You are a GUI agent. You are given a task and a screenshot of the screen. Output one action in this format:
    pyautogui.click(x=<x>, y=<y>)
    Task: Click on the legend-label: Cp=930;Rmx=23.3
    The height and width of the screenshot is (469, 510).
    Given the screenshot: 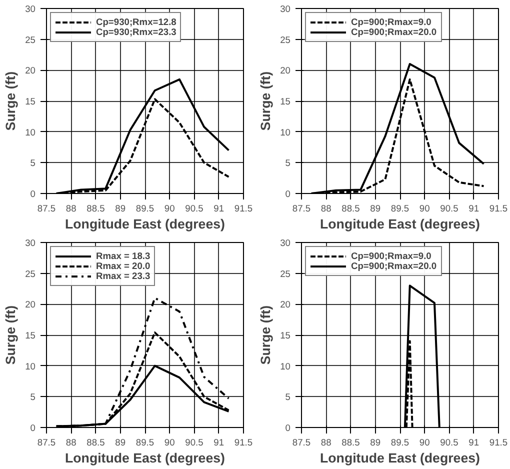 What is the action you would take?
    pyautogui.click(x=136, y=32)
    